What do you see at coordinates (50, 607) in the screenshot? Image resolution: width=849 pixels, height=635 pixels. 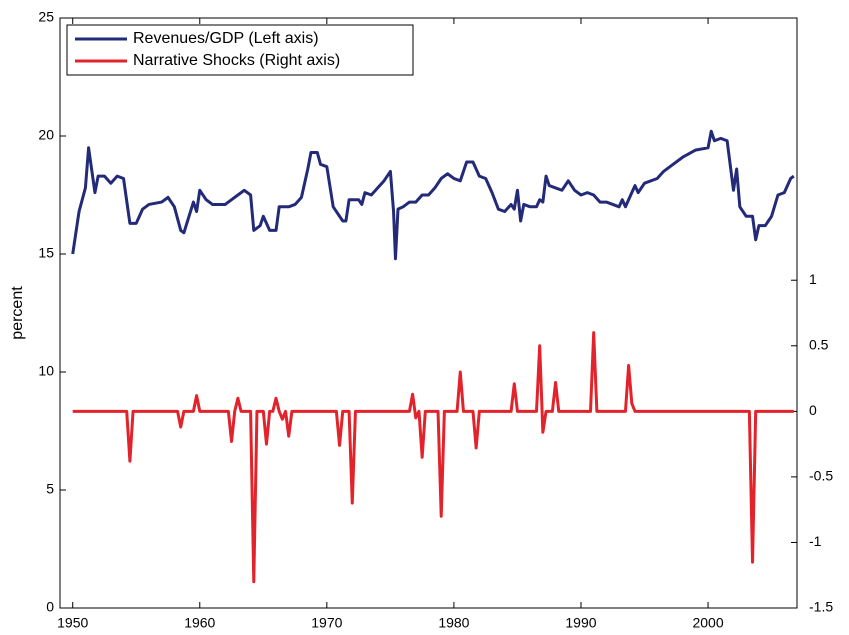 I see `y-tick-label: 0` at bounding box center [50, 607].